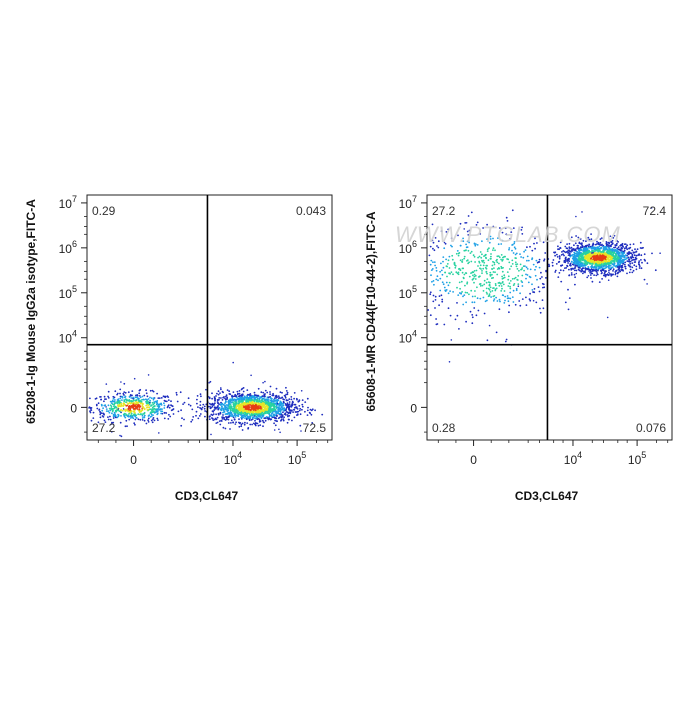 This screenshot has height=705, width=700. What do you see at coordinates (31, 311) in the screenshot?
I see `y-axis-title: 65208-1-Ig Mouse IgG2a isotype,FITC-A` at bounding box center [31, 311].